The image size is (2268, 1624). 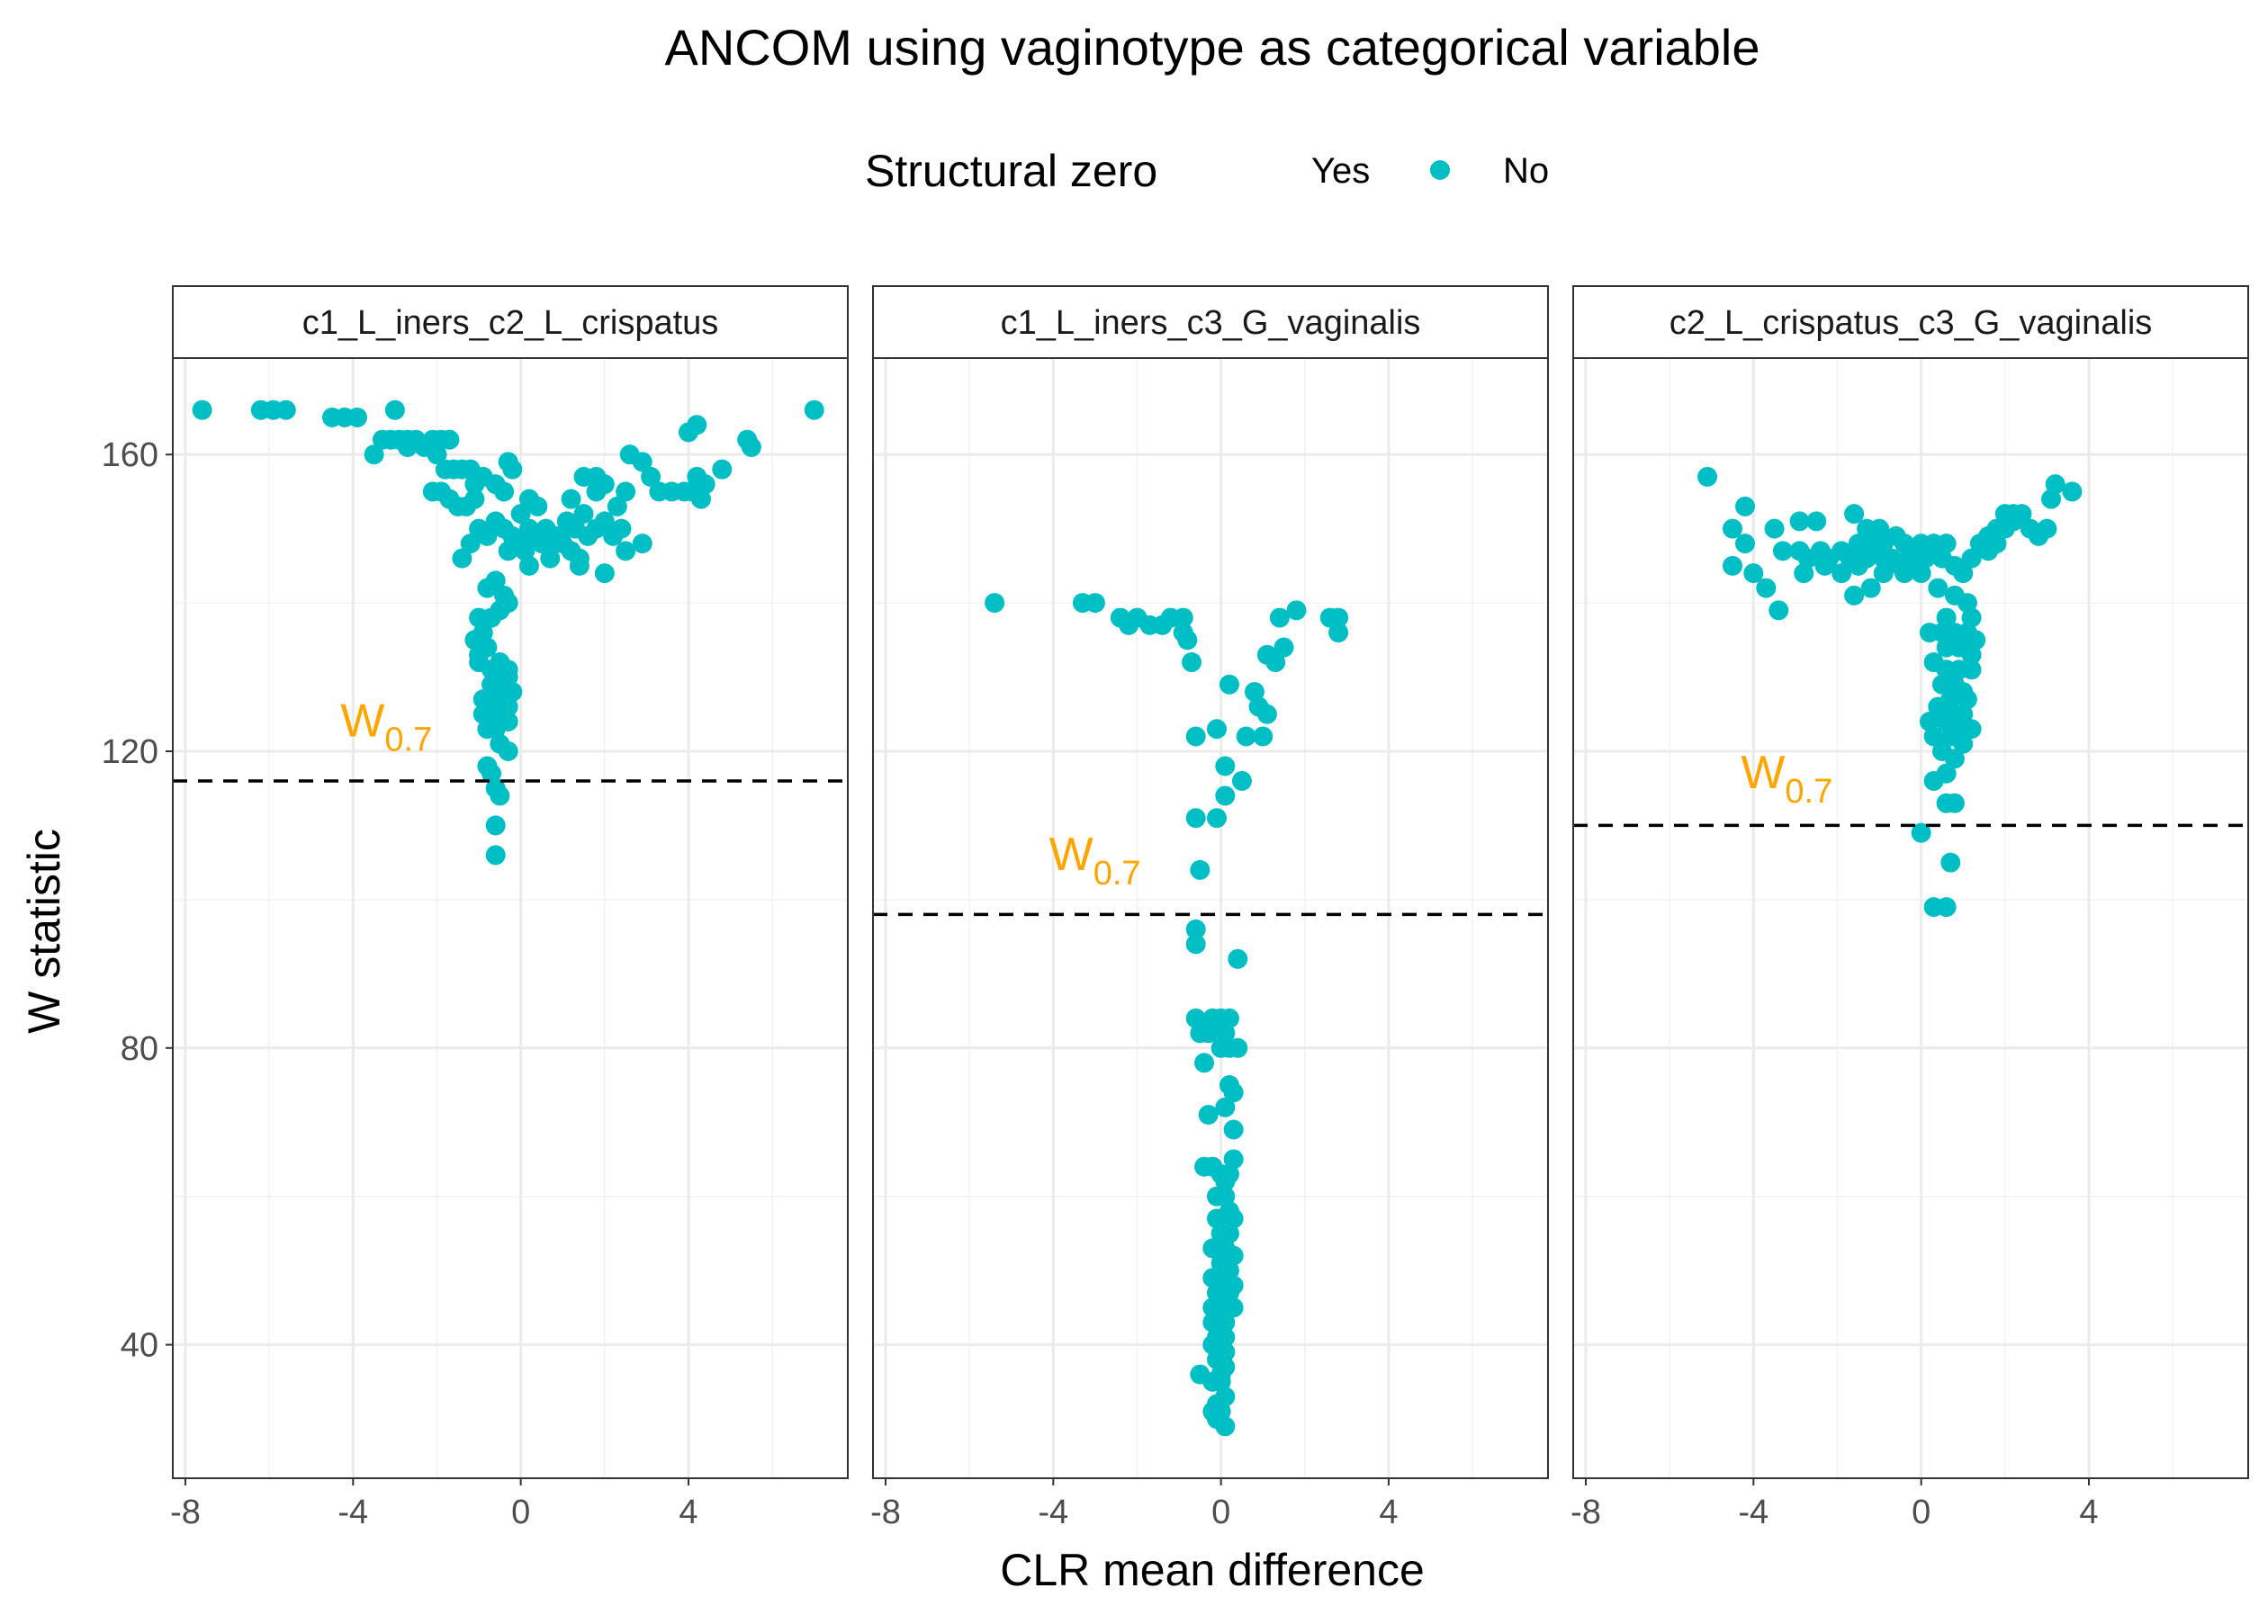 What do you see at coordinates (130, 752) in the screenshot?
I see `y-tick-label: 120` at bounding box center [130, 752].